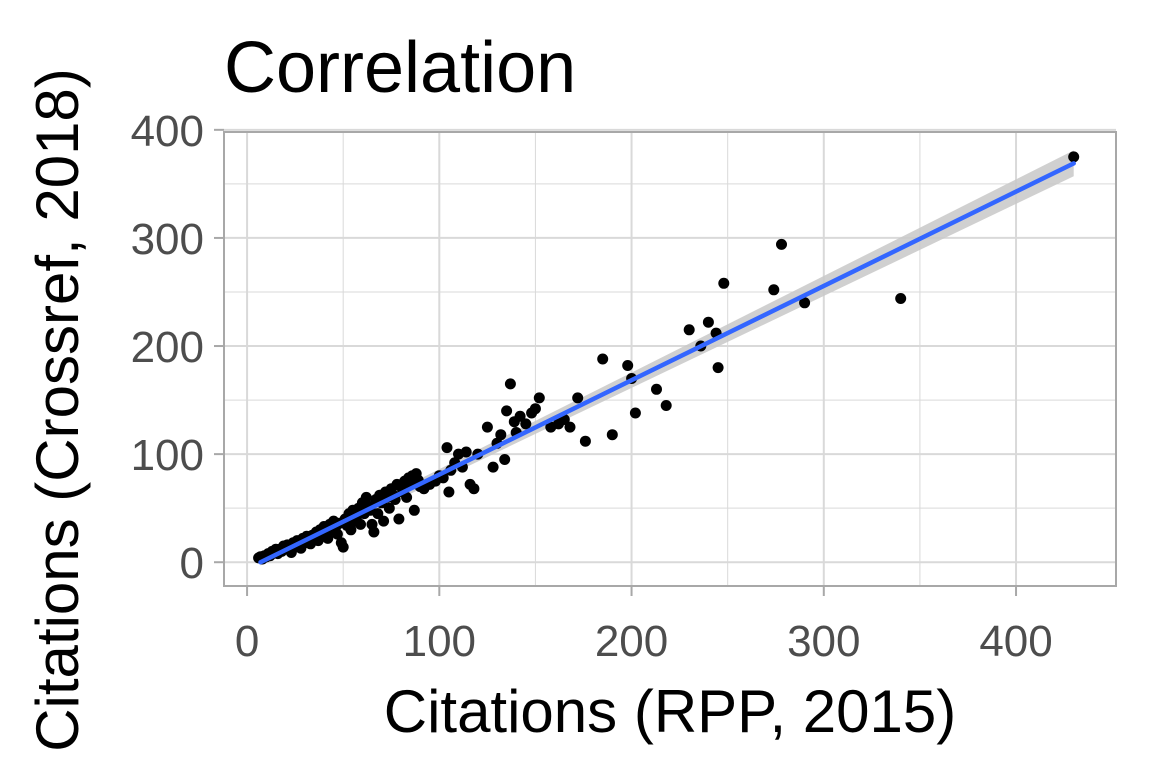 This screenshot has height=768, width=1152. What do you see at coordinates (167, 455) in the screenshot?
I see `y-tick-label: 100` at bounding box center [167, 455].